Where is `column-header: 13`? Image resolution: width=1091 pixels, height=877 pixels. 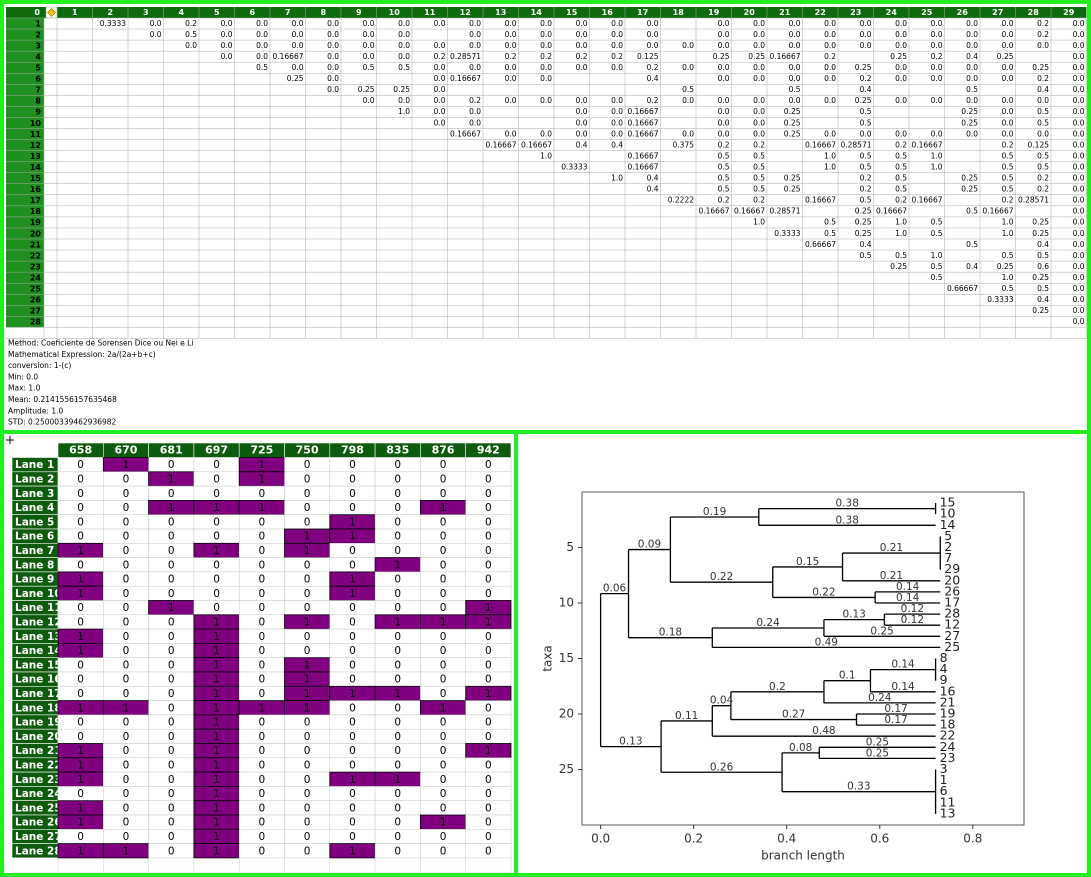
column-header: 13 is located at coordinates (500, 12).